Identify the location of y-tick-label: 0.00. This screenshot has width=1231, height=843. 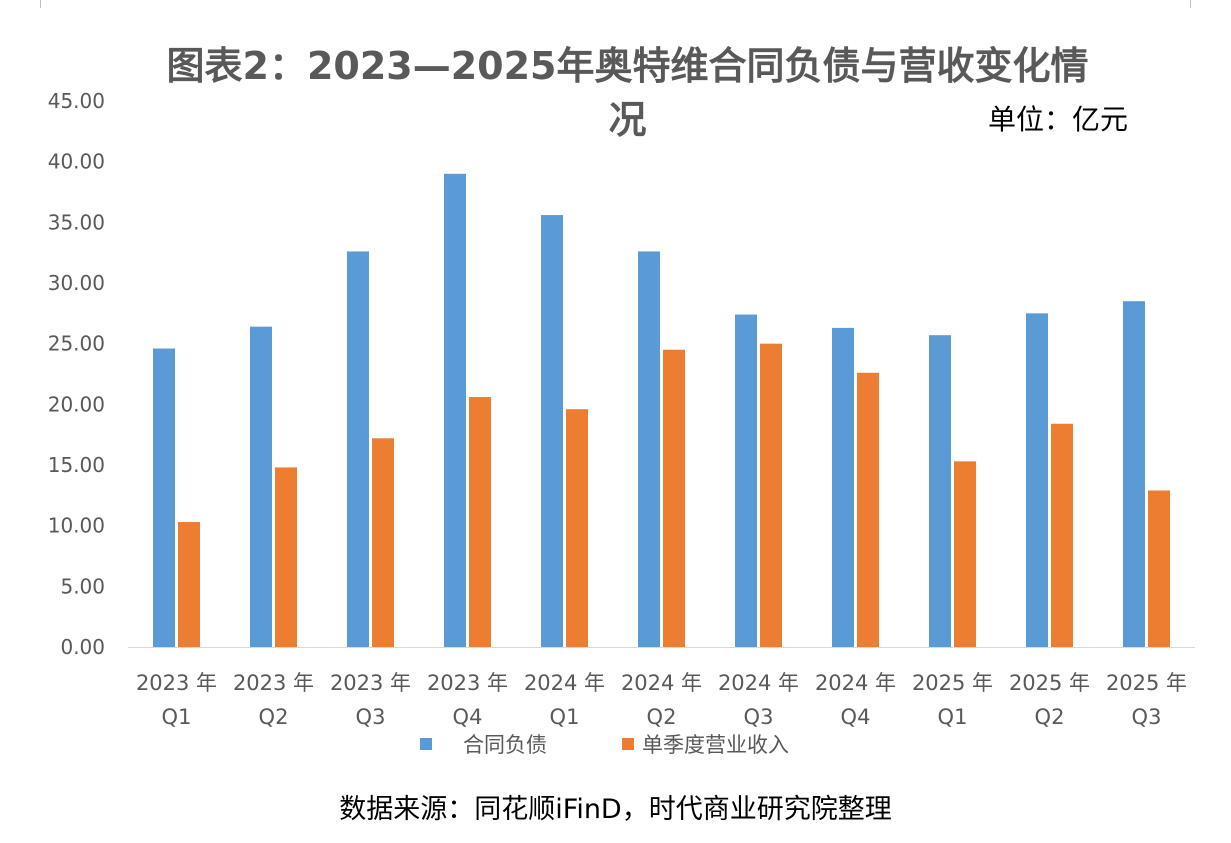
(82, 647).